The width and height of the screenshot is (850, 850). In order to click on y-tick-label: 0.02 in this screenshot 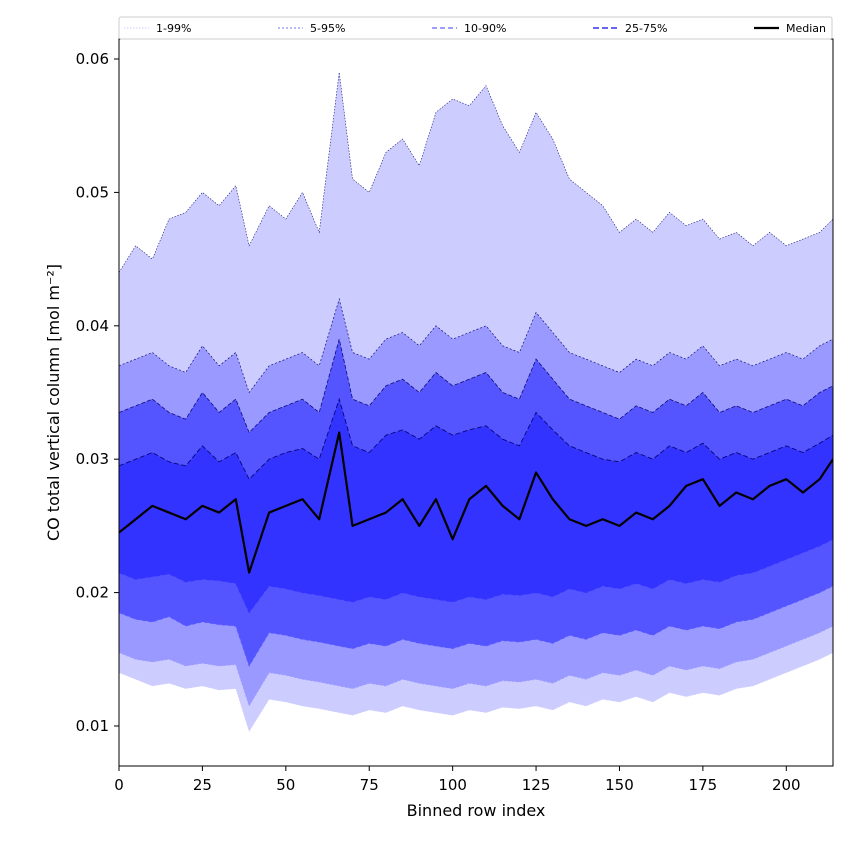, I will do `click(92, 593)`.